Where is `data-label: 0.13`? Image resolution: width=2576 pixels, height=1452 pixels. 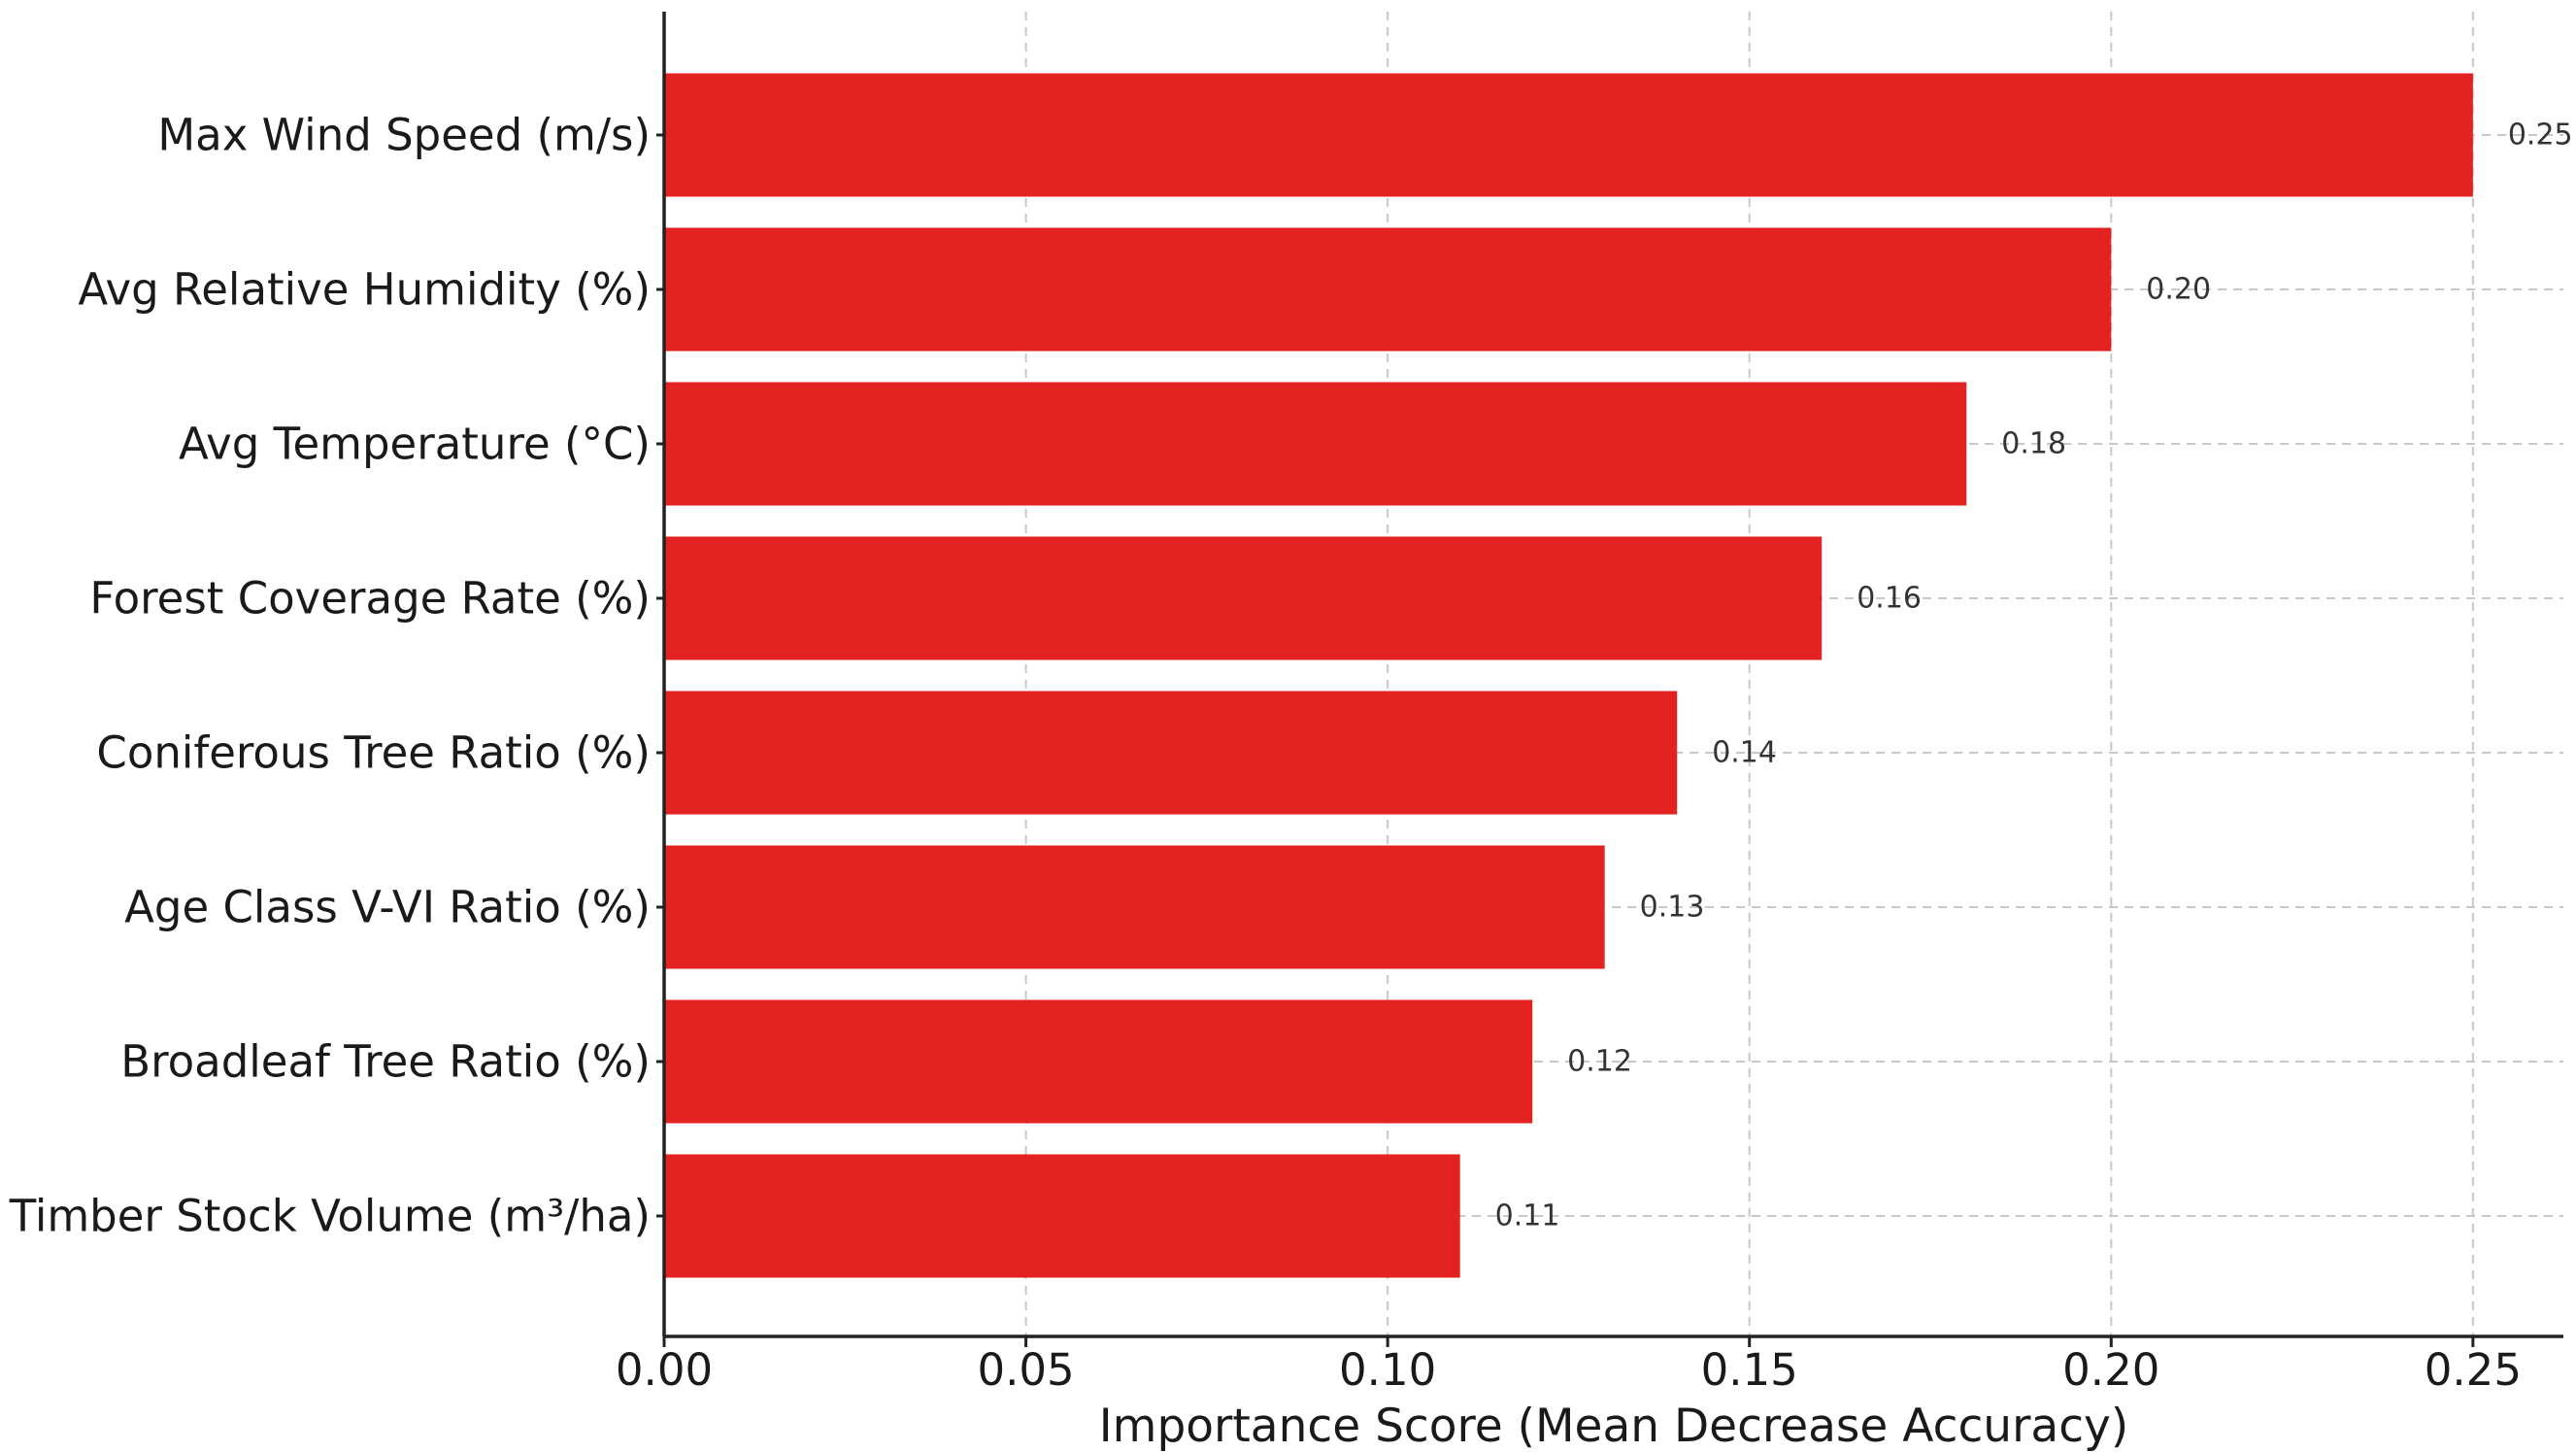 data-label: 0.13 is located at coordinates (1673, 908).